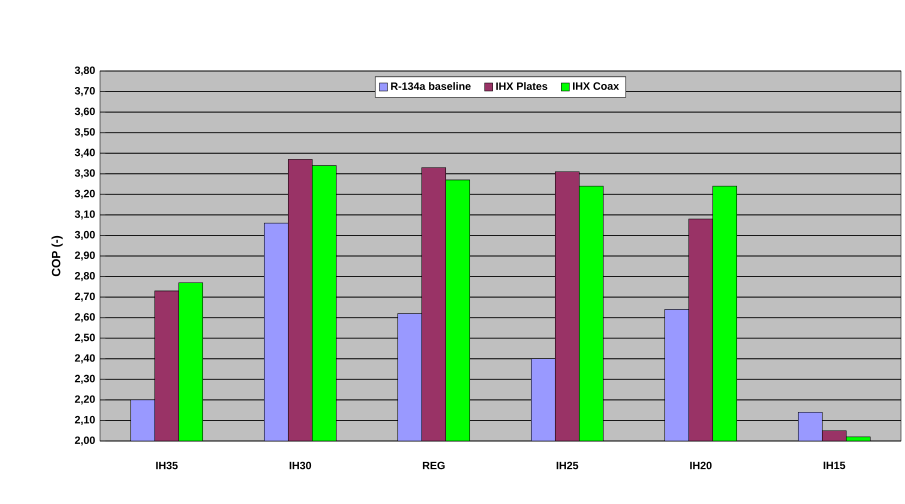 Image resolution: width=905 pixels, height=504 pixels. Describe the element at coordinates (84, 235) in the screenshot. I see `y-tick-label: 3,00` at that location.